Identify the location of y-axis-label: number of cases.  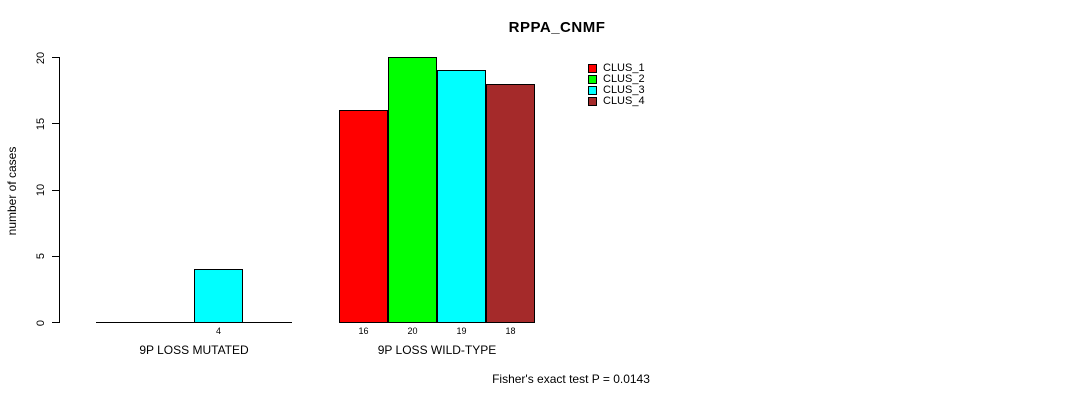
(12, 191).